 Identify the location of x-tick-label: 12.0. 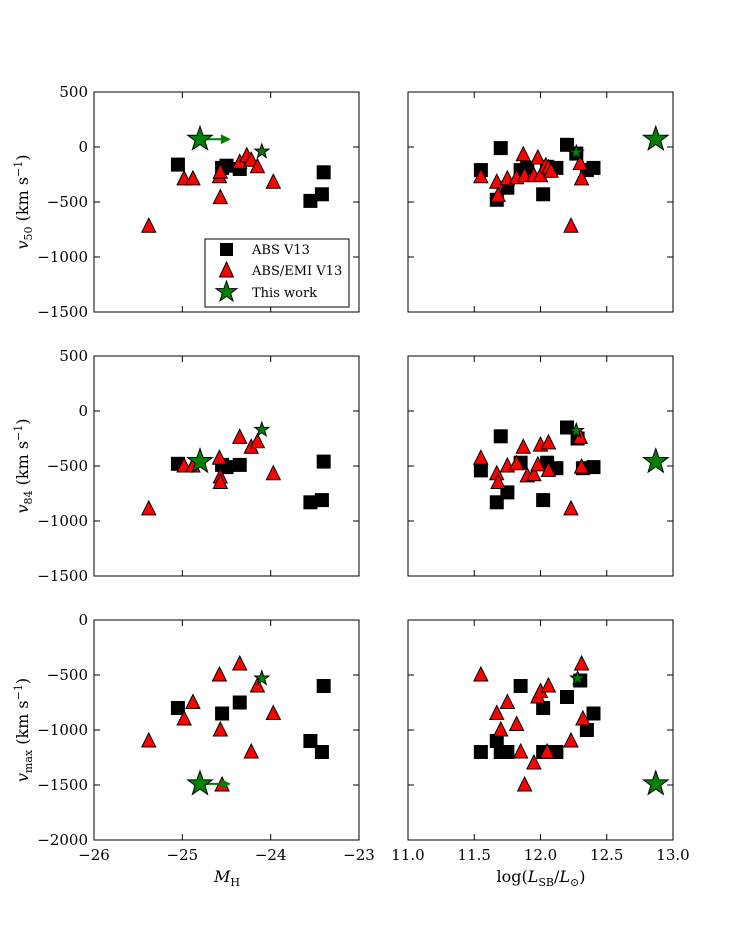
(540, 855).